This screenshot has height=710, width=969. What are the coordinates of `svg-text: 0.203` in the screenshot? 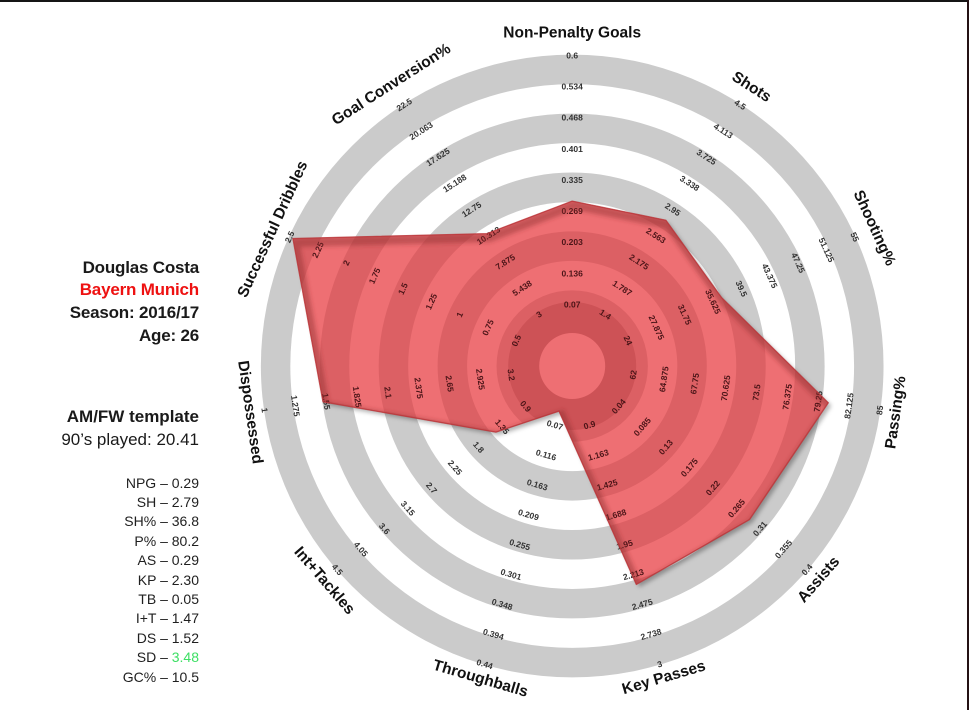 It's located at (573, 242).